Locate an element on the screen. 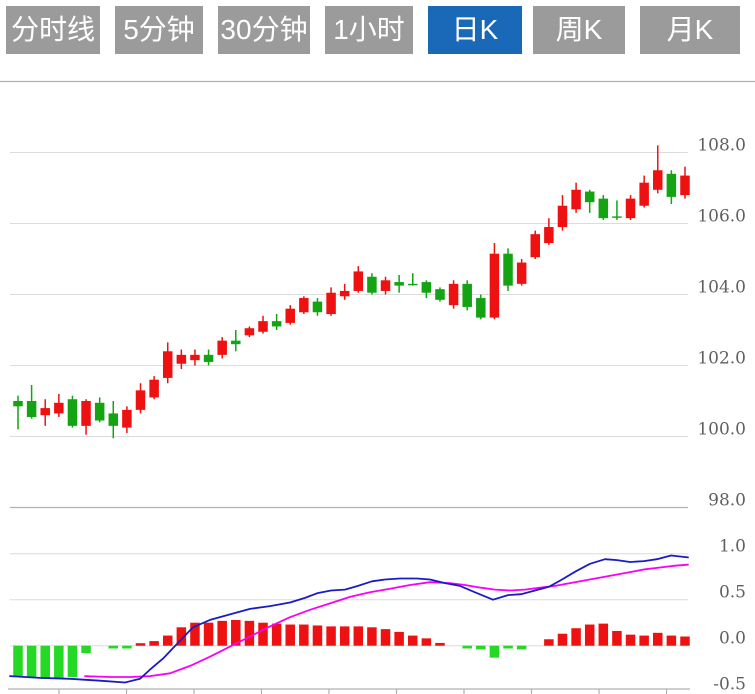  indicator-tick-label: 0.0 is located at coordinates (732, 639).